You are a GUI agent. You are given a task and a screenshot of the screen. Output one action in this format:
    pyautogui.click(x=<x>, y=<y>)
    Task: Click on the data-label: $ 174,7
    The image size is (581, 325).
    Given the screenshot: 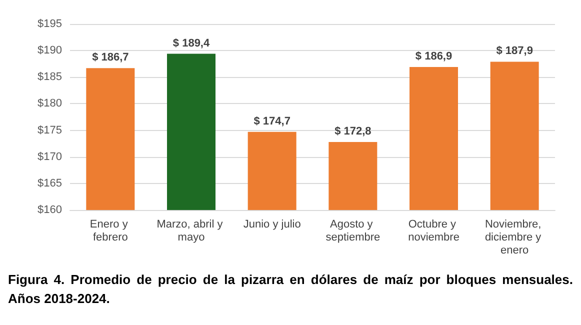 What is the action you would take?
    pyautogui.click(x=272, y=121)
    